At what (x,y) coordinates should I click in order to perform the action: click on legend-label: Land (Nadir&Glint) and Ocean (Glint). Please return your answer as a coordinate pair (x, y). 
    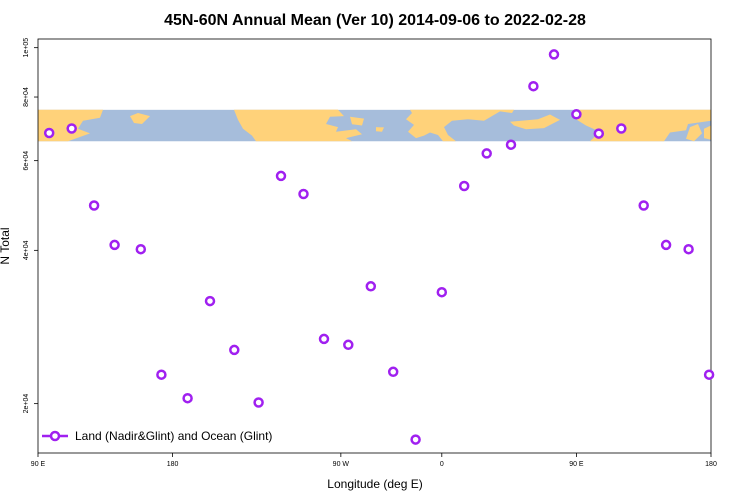
    Looking at the image, I should click on (173, 436).